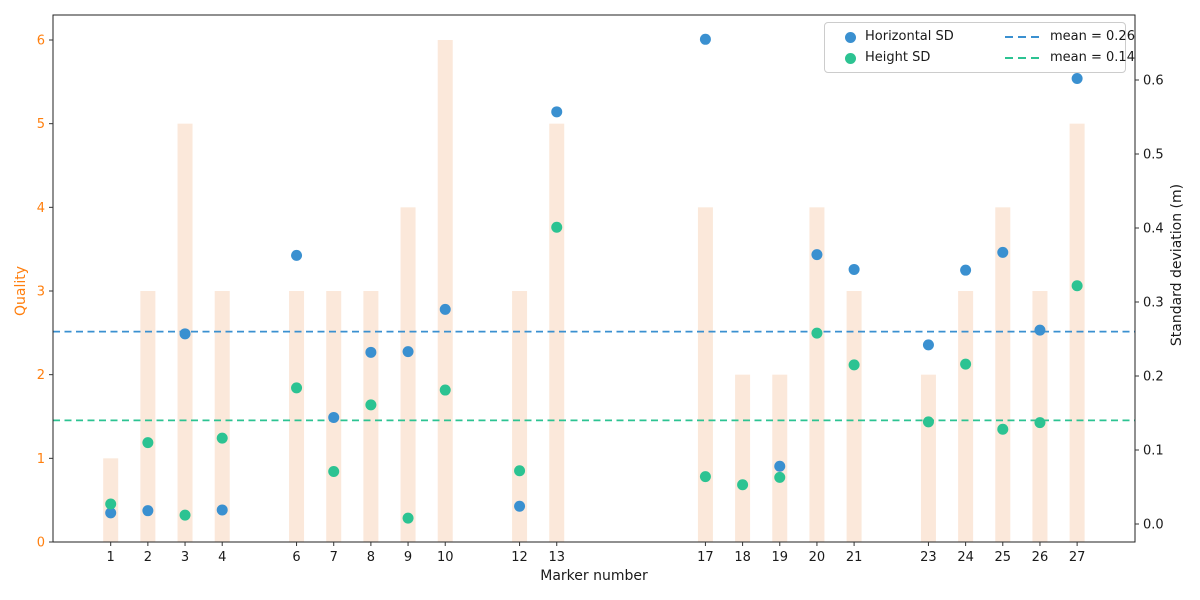  I want to click on x-tick-label: 3, so click(185, 557).